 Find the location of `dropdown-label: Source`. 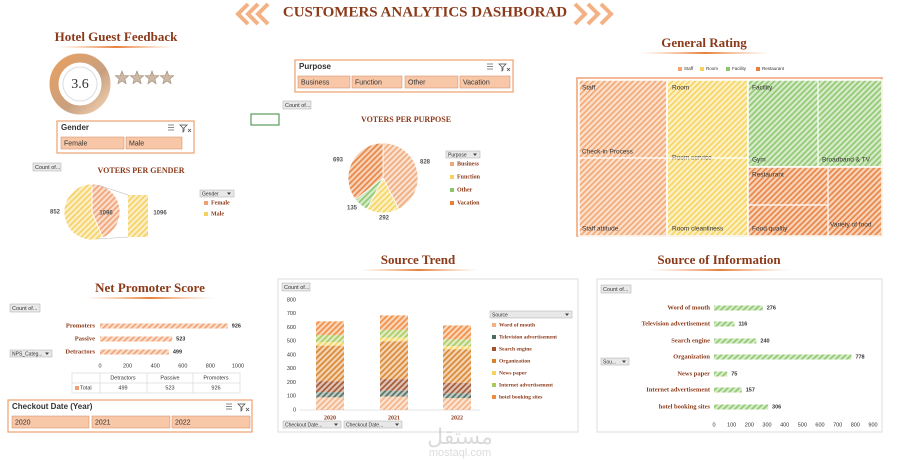

dropdown-label: Source is located at coordinates (500, 315).